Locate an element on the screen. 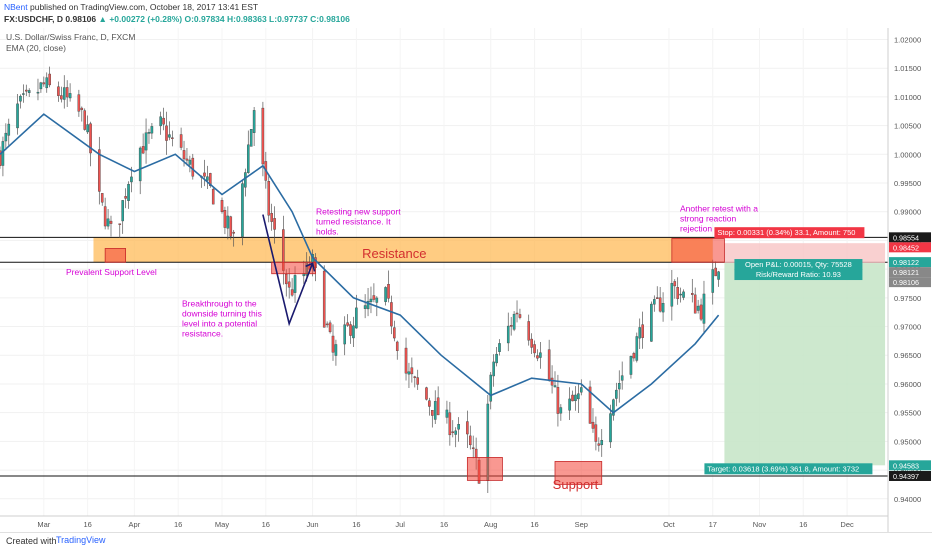  price-tick-label: 0.99500 is located at coordinates (907, 183).